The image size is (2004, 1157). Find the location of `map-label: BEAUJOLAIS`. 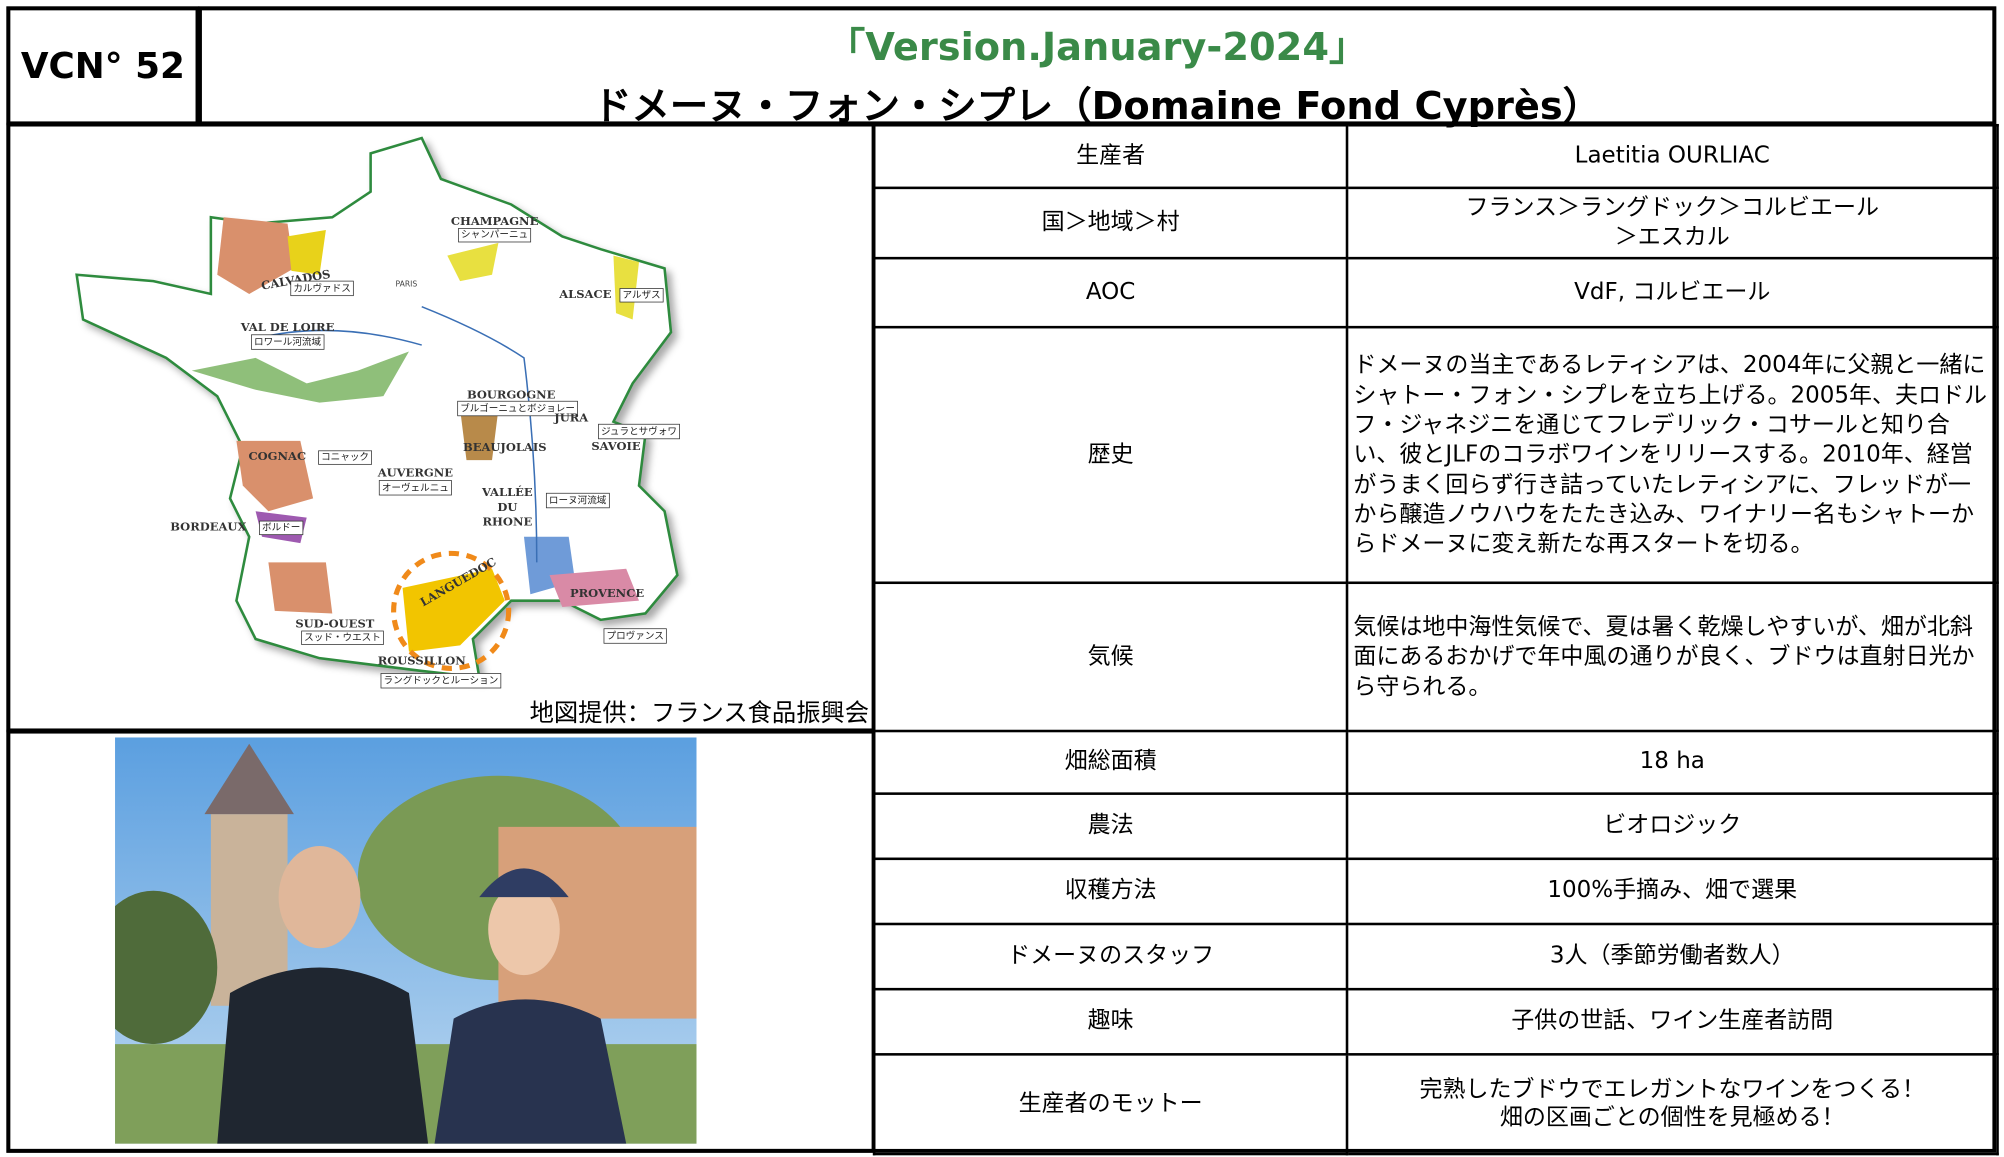

map-label: BEAUJOLAIS is located at coordinates (505, 447).